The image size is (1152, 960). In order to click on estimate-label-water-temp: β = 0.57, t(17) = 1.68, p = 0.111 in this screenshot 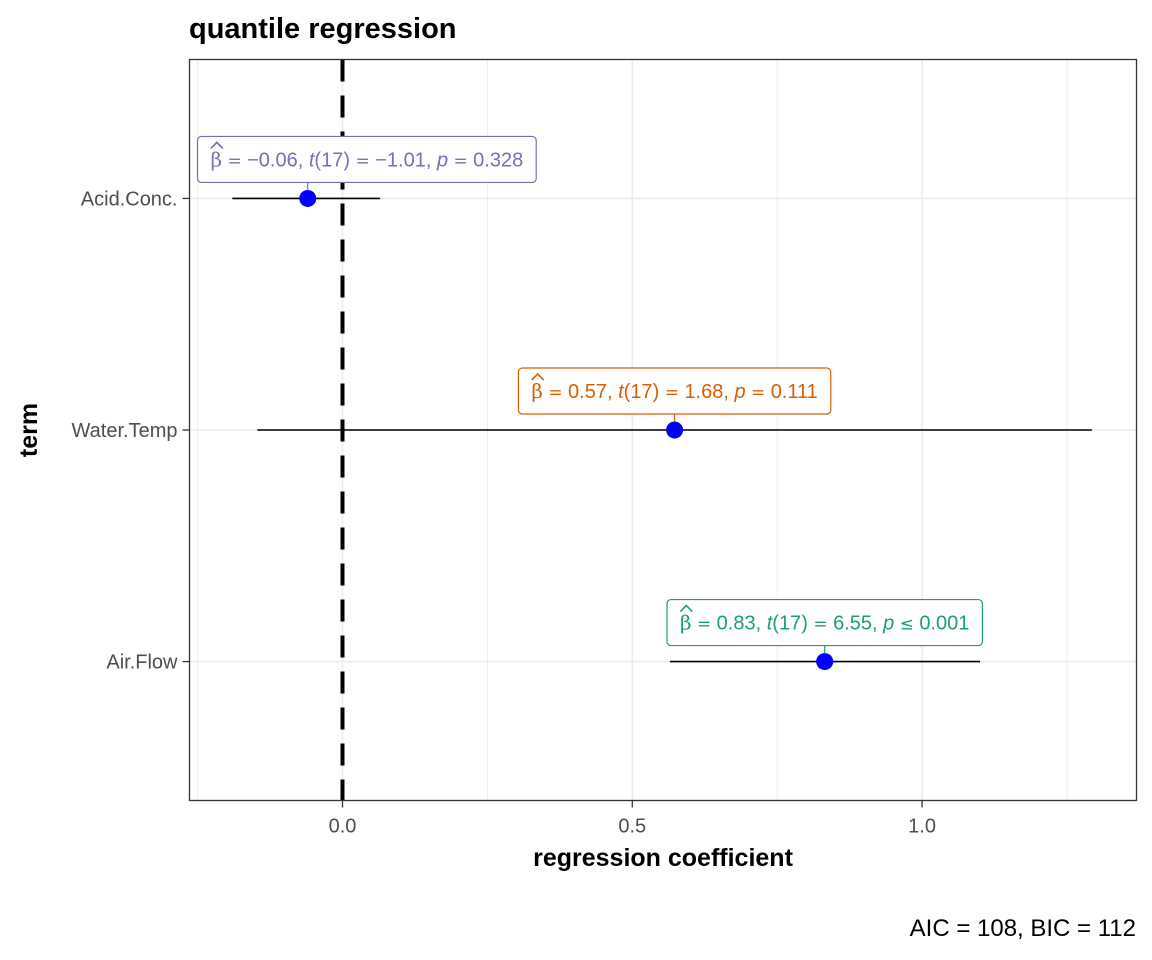, I will do `click(674, 394)`.